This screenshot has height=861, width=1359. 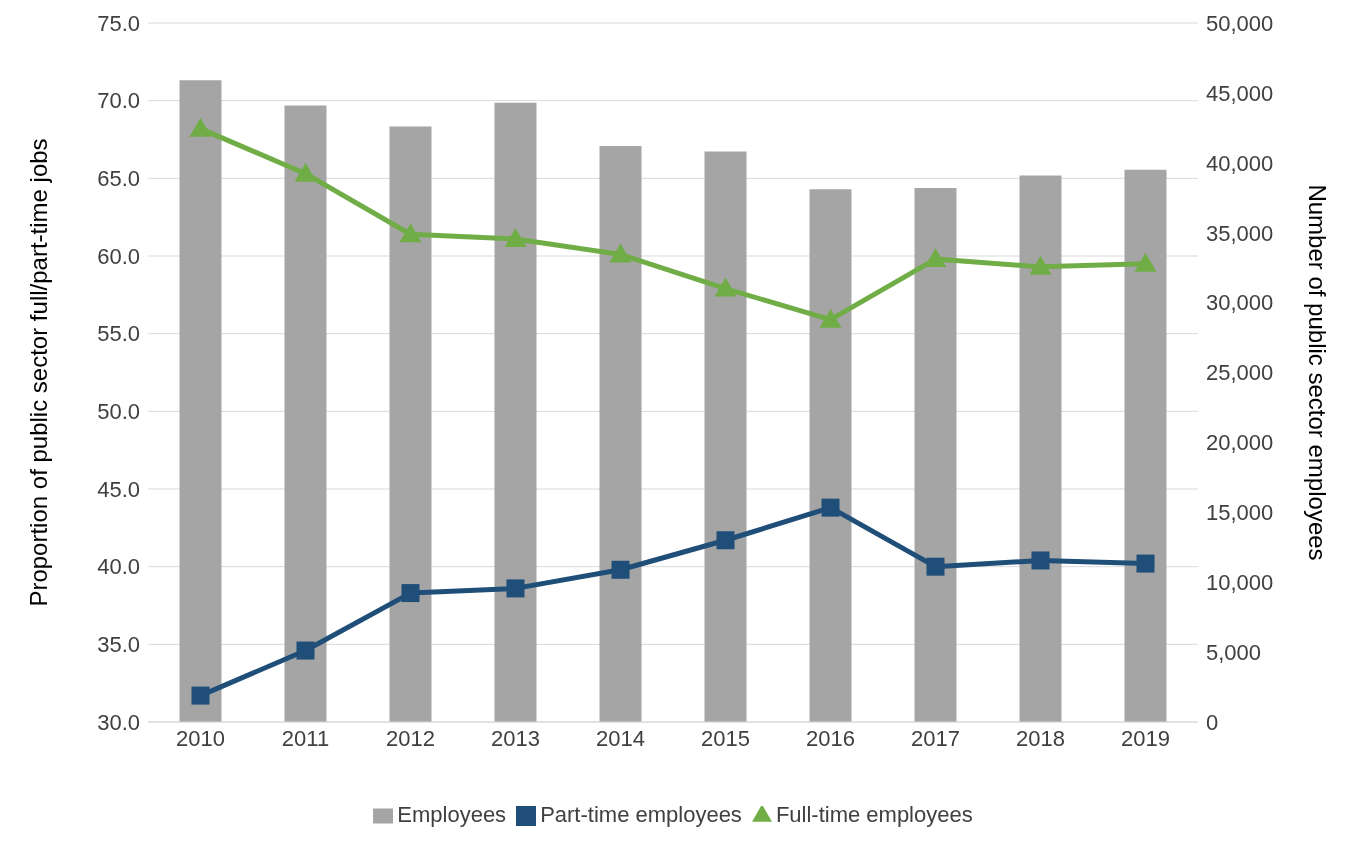 What do you see at coordinates (1240, 233) in the screenshot?
I see `y2-tick-label: 35,000` at bounding box center [1240, 233].